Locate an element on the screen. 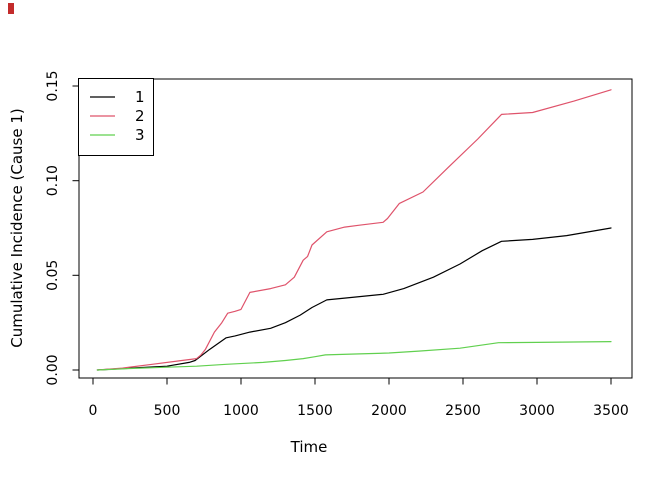  y-tick-label: 0.05 is located at coordinates (53, 275).